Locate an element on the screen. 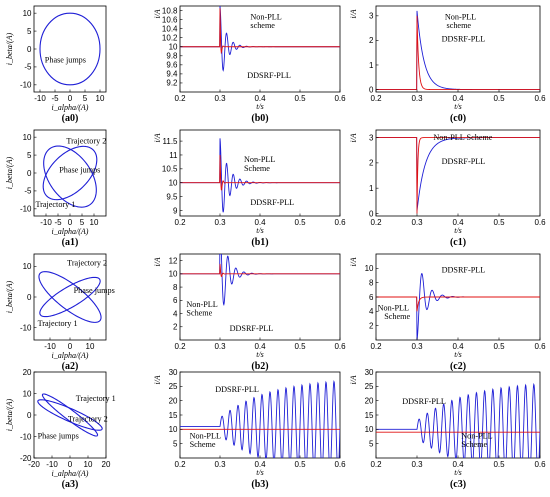 This screenshot has width=550, height=497. panel-label: (a3) is located at coordinates (70, 484).